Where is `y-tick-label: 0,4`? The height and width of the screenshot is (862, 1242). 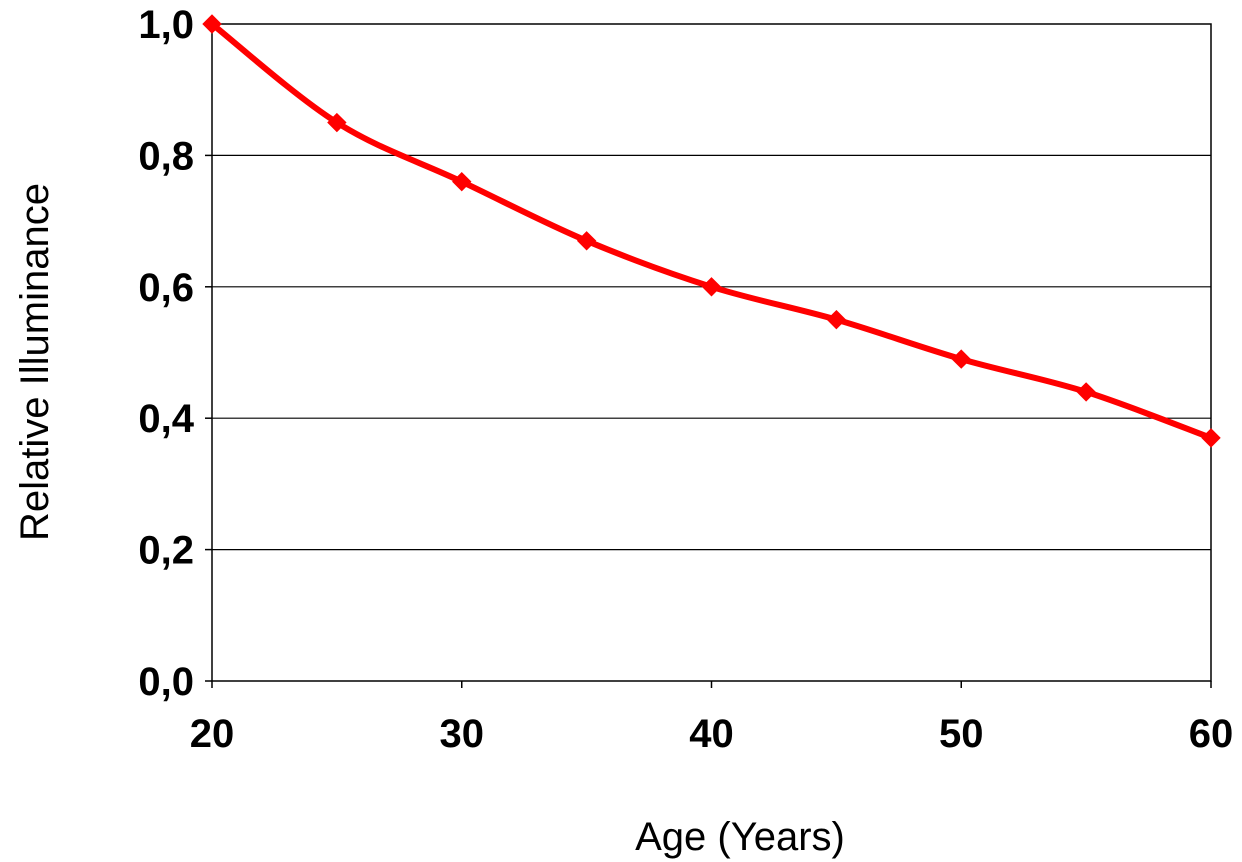
y-tick-label: 0,4 is located at coordinates (166, 419).